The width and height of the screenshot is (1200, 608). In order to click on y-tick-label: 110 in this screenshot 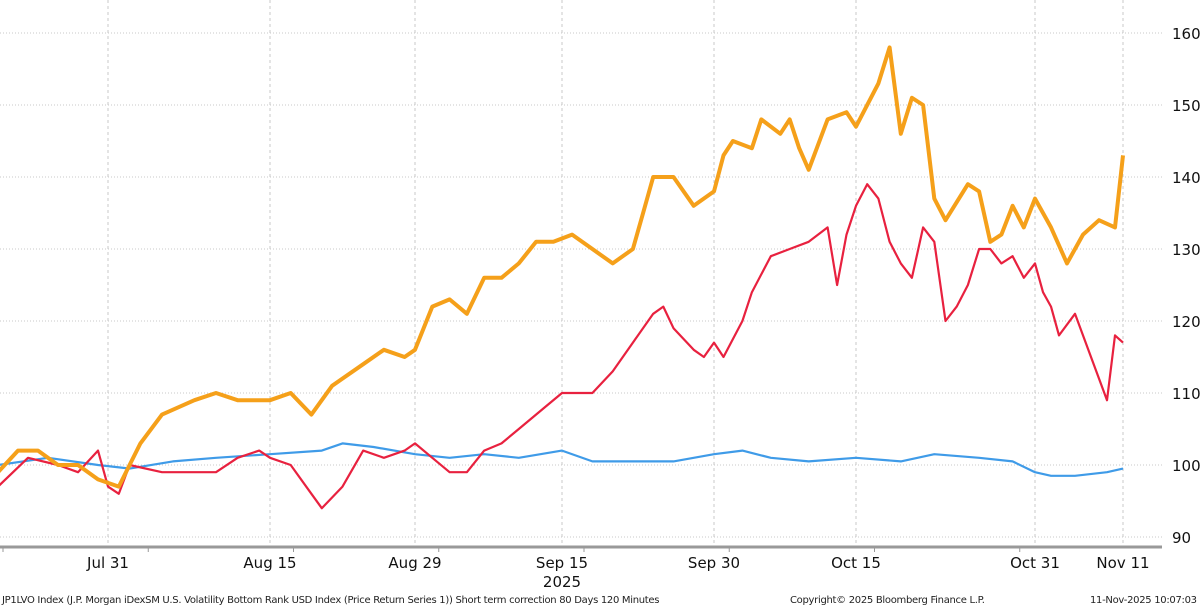, I will do `click(1186, 394)`.